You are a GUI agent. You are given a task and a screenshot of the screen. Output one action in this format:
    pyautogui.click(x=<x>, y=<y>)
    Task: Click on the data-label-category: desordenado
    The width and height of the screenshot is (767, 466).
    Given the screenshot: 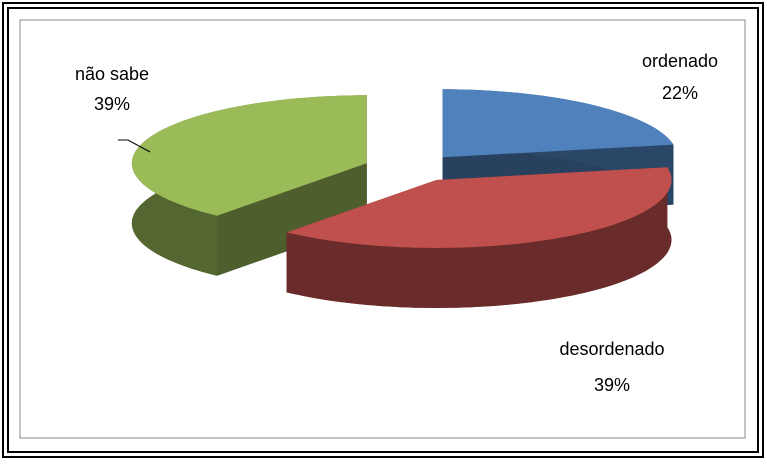 What is the action you would take?
    pyautogui.click(x=611, y=349)
    